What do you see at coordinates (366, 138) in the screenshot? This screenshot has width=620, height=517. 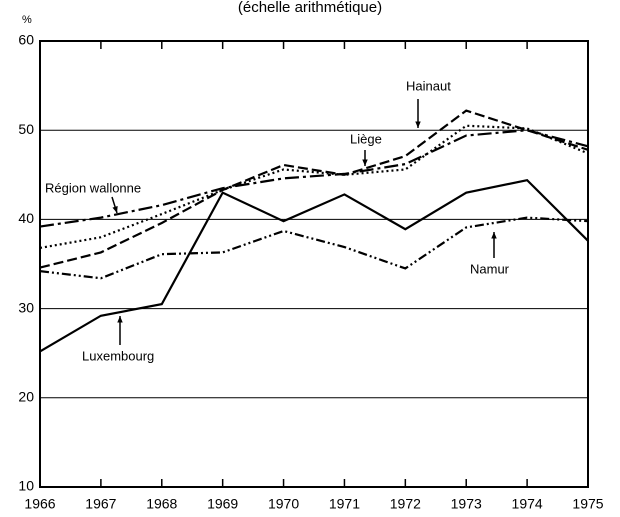 I see `series-label: Liège` at bounding box center [366, 138].